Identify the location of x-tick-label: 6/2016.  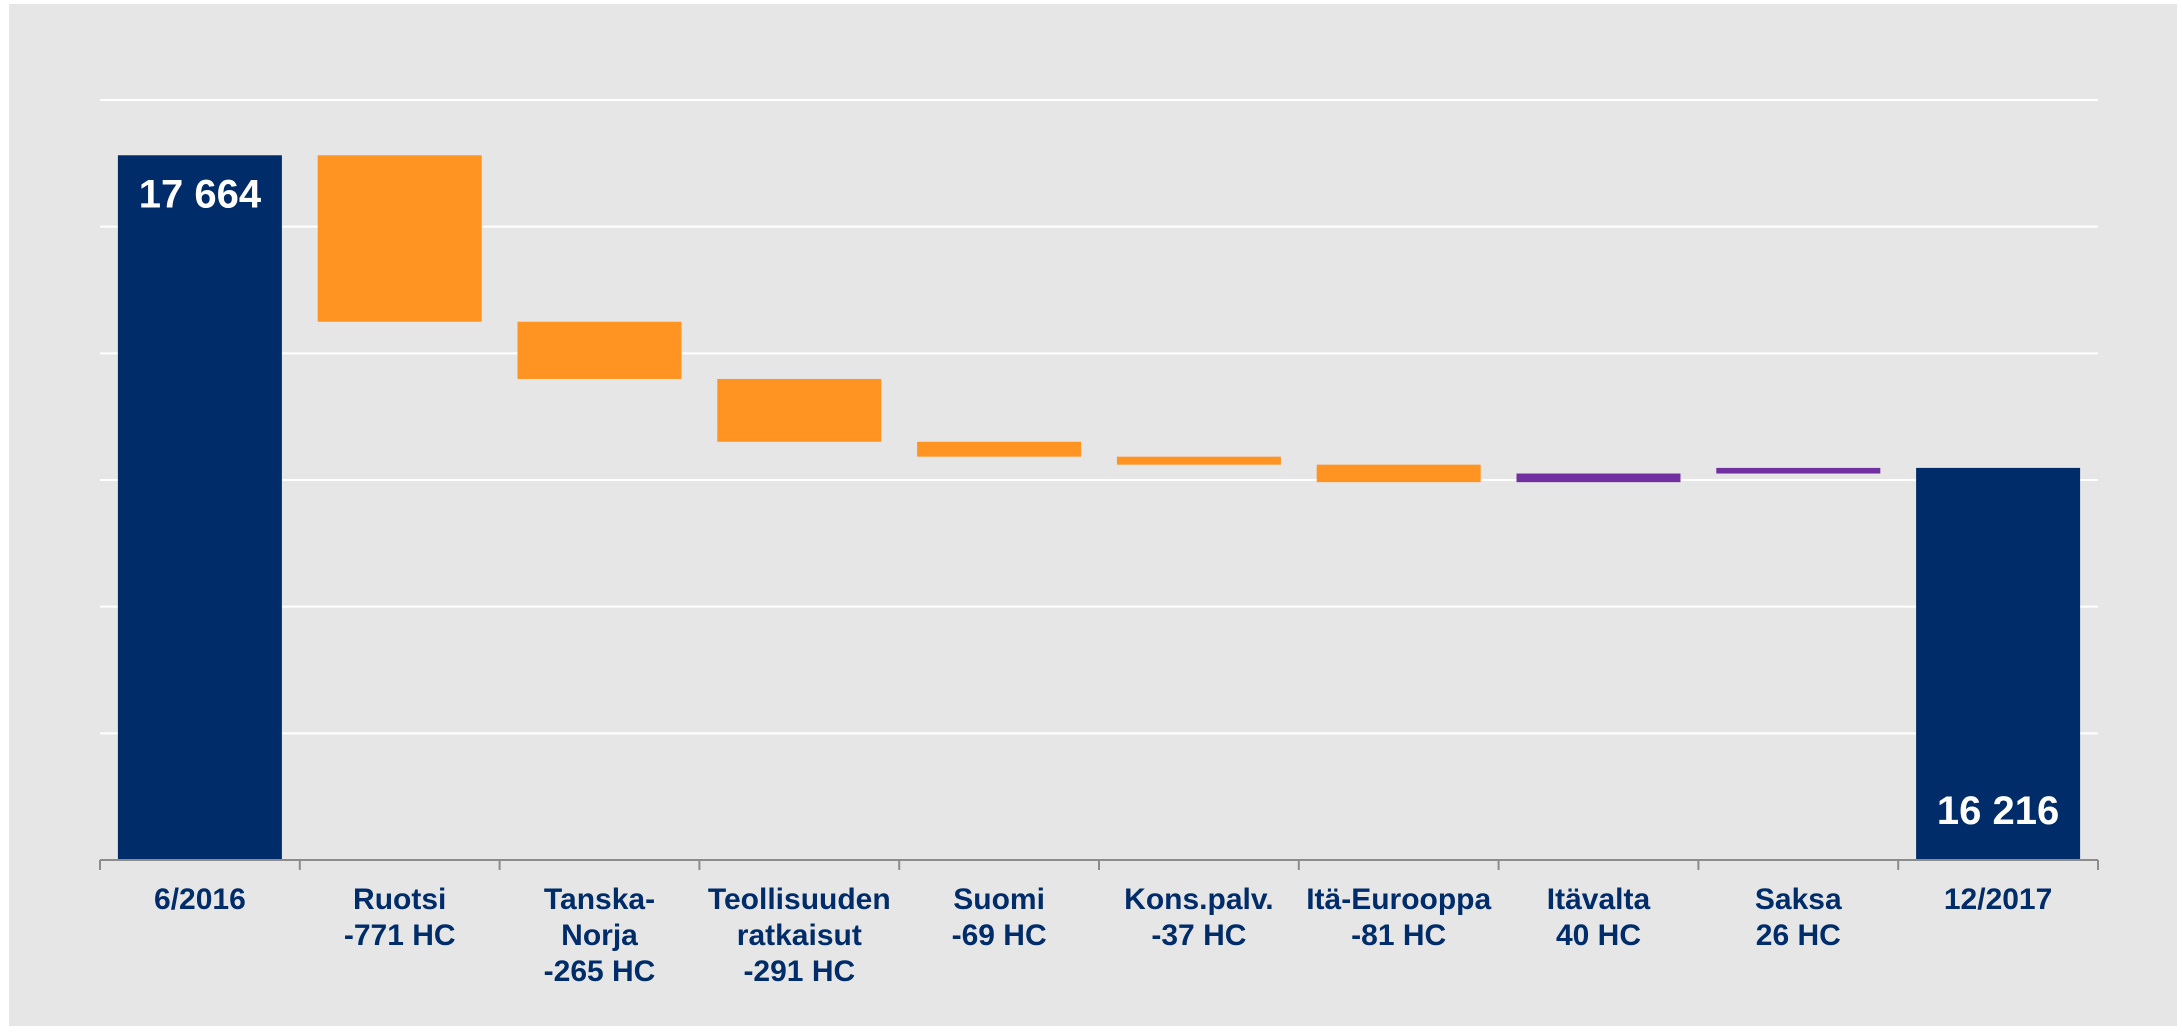
(200, 899).